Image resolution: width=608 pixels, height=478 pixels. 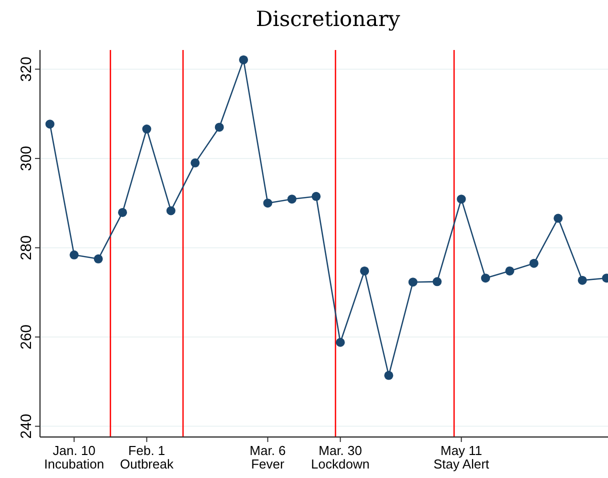 What do you see at coordinates (462, 457) in the screenshot?
I see `x-tick-label: May 11 Stay Alert` at bounding box center [462, 457].